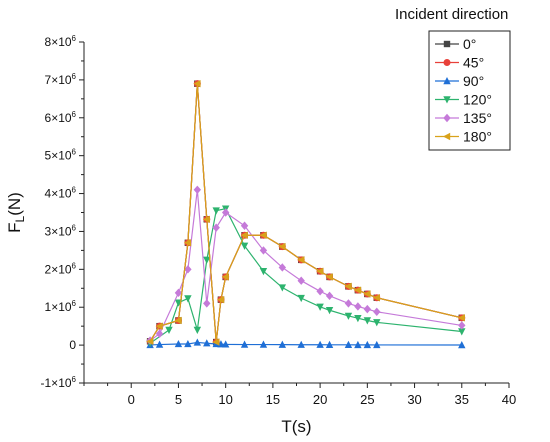 Image resolution: width=550 pixels, height=442 pixels. I want to click on x-tick-label: 35, so click(462, 399).